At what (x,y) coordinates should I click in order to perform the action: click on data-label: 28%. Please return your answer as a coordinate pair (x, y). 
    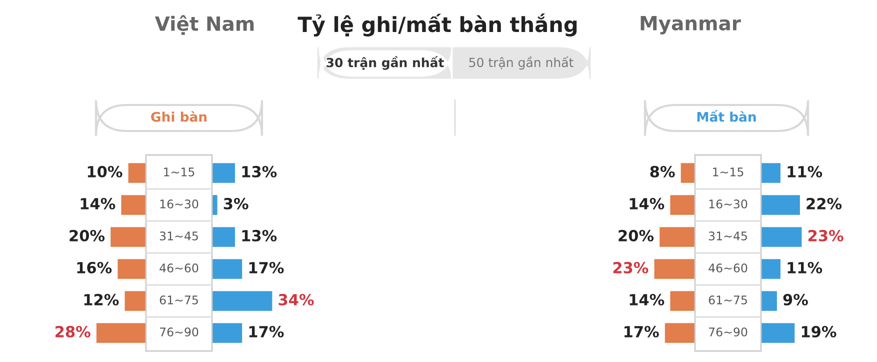
    Looking at the image, I should click on (73, 332).